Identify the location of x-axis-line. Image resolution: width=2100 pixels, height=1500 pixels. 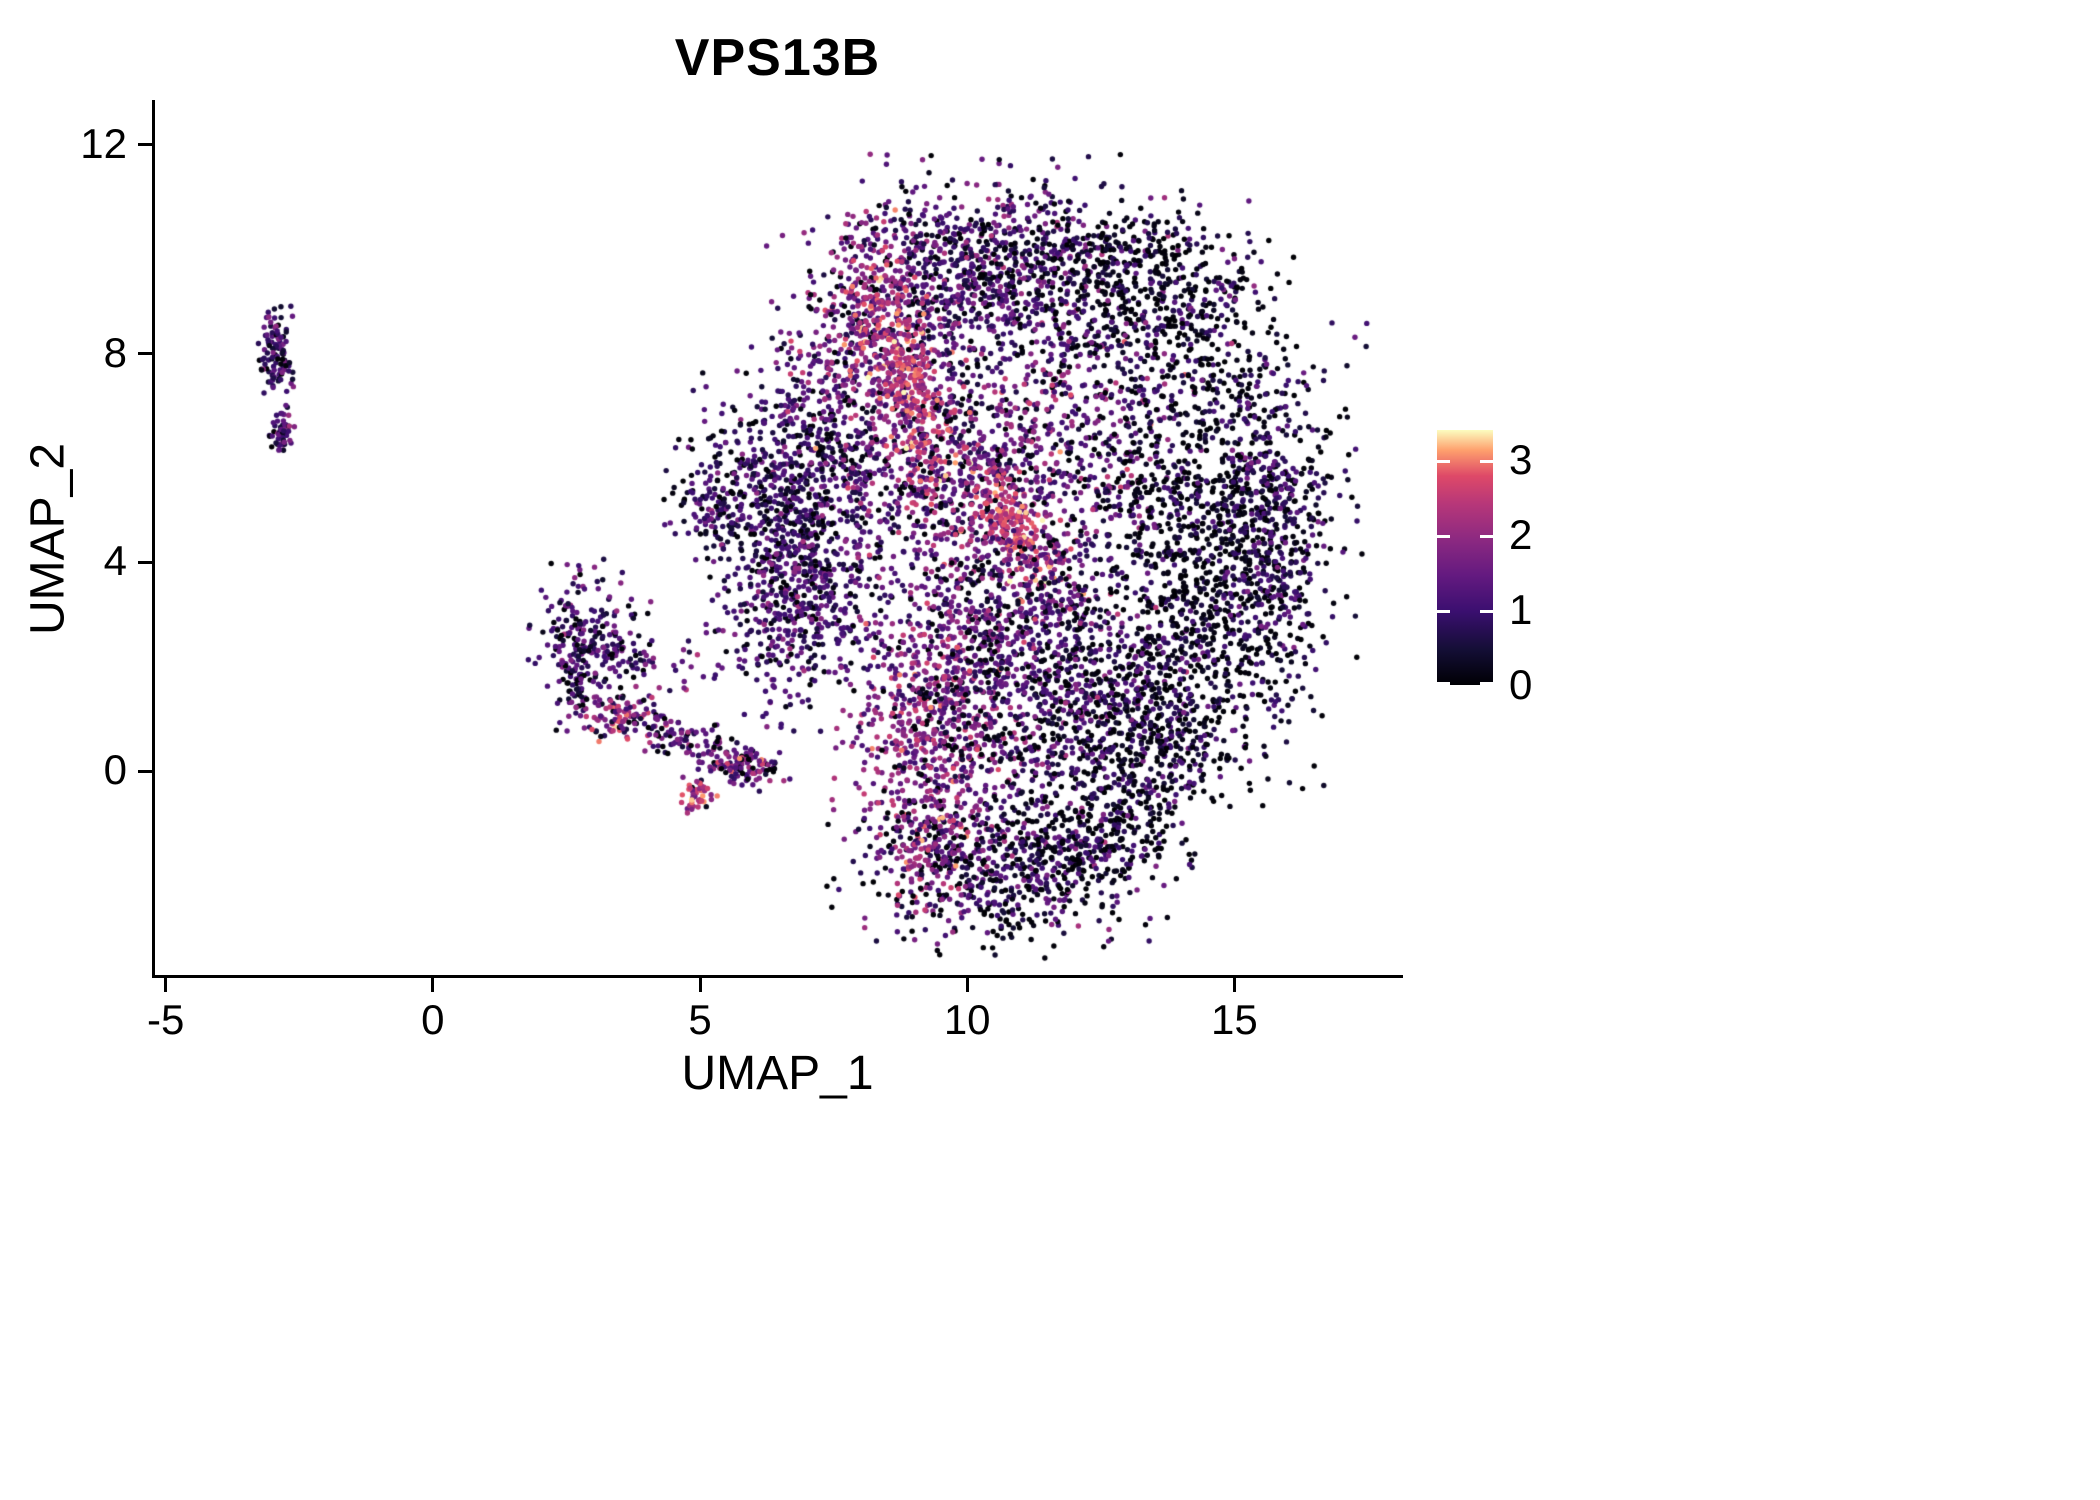
(777, 976).